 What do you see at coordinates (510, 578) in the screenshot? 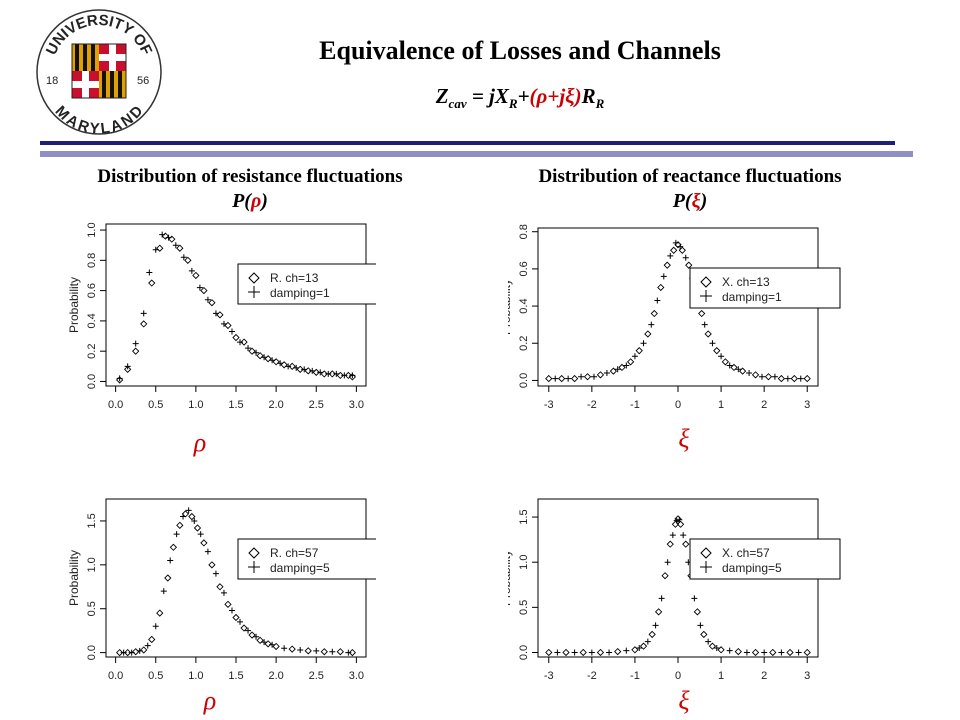
I see `y-axis-label: Probability` at bounding box center [510, 578].